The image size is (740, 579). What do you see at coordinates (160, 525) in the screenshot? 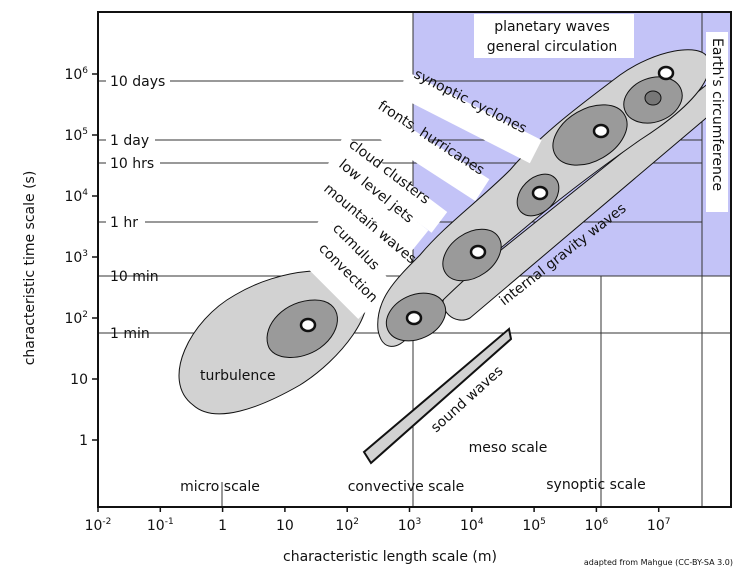
I see `x-tick-label: 10⁻¹` at bounding box center [160, 525].